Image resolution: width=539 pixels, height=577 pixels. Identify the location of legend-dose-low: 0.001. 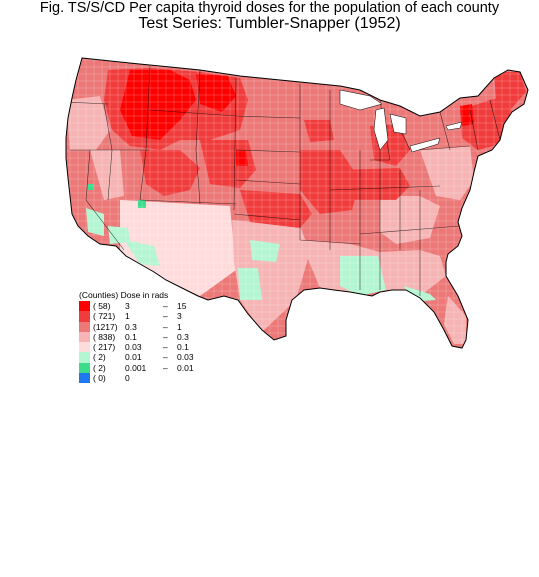
(136, 367).